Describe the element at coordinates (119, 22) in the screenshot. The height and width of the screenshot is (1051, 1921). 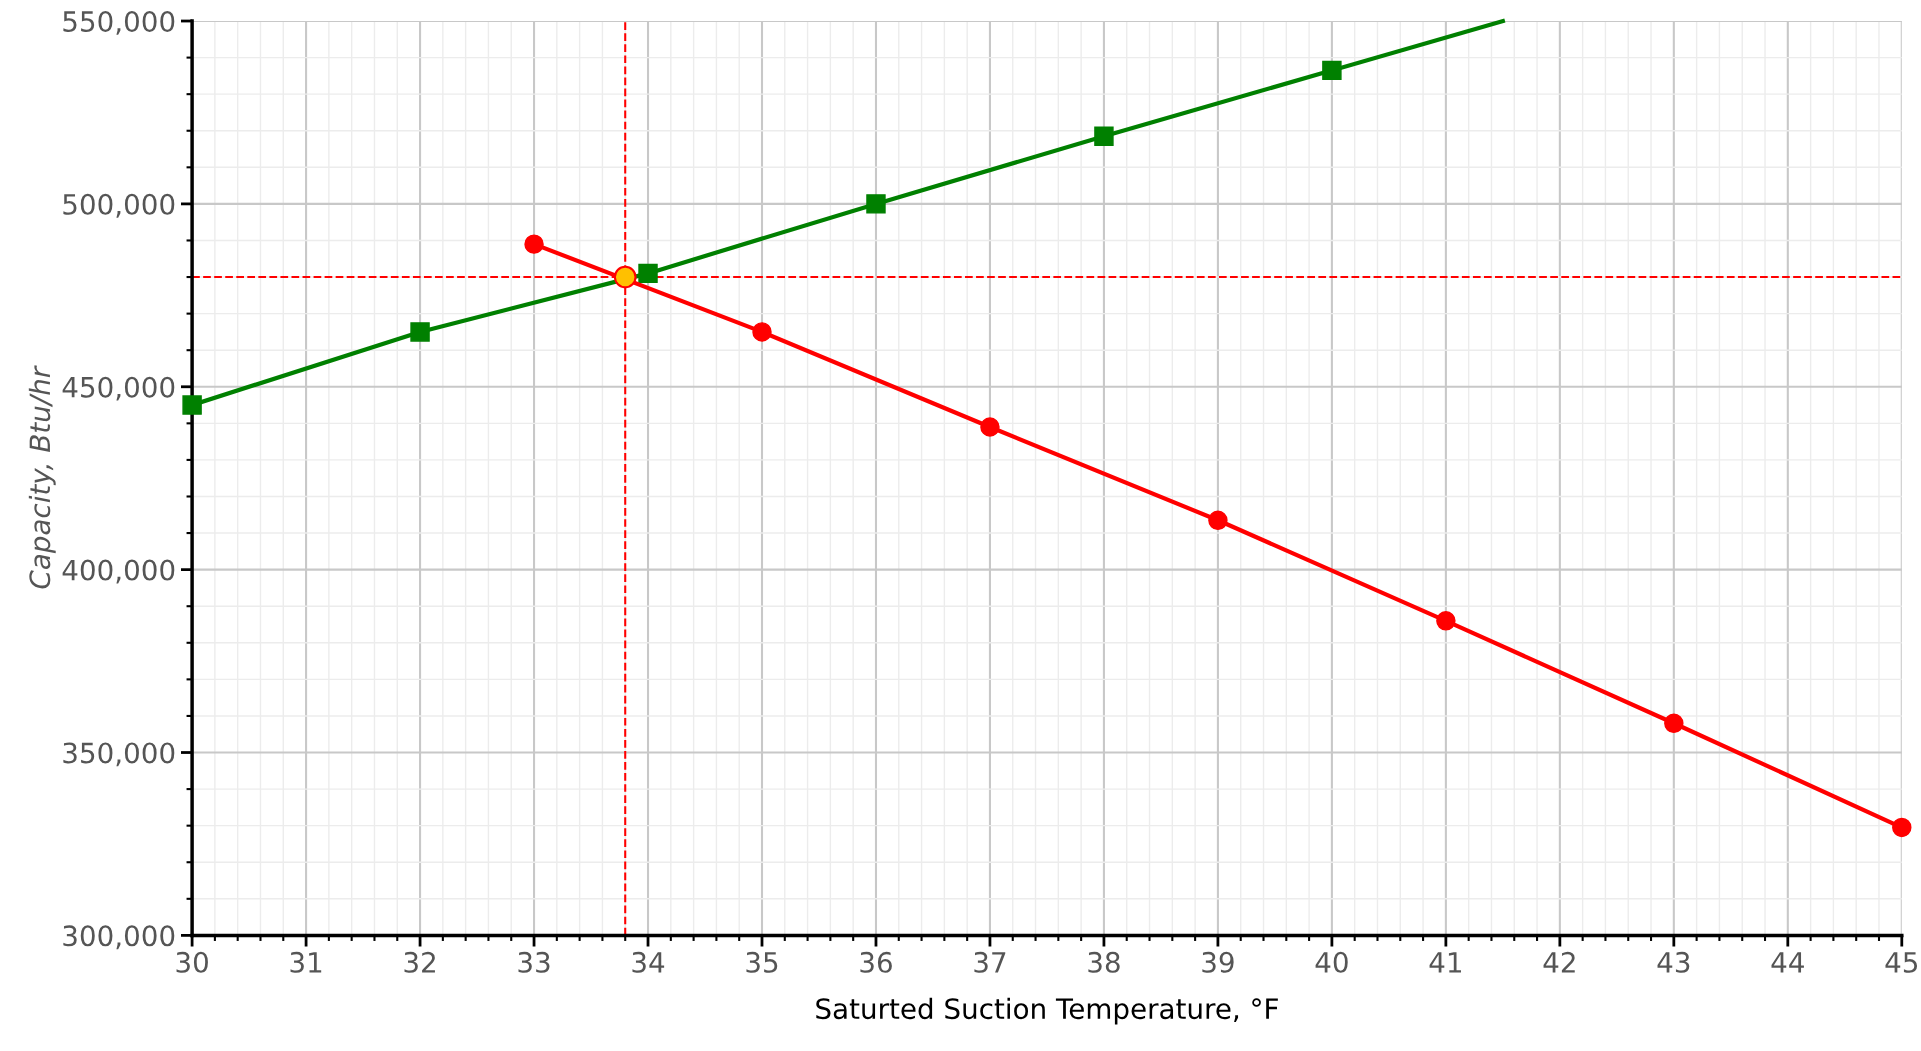
I see `y-tick-label: 550,000` at that location.